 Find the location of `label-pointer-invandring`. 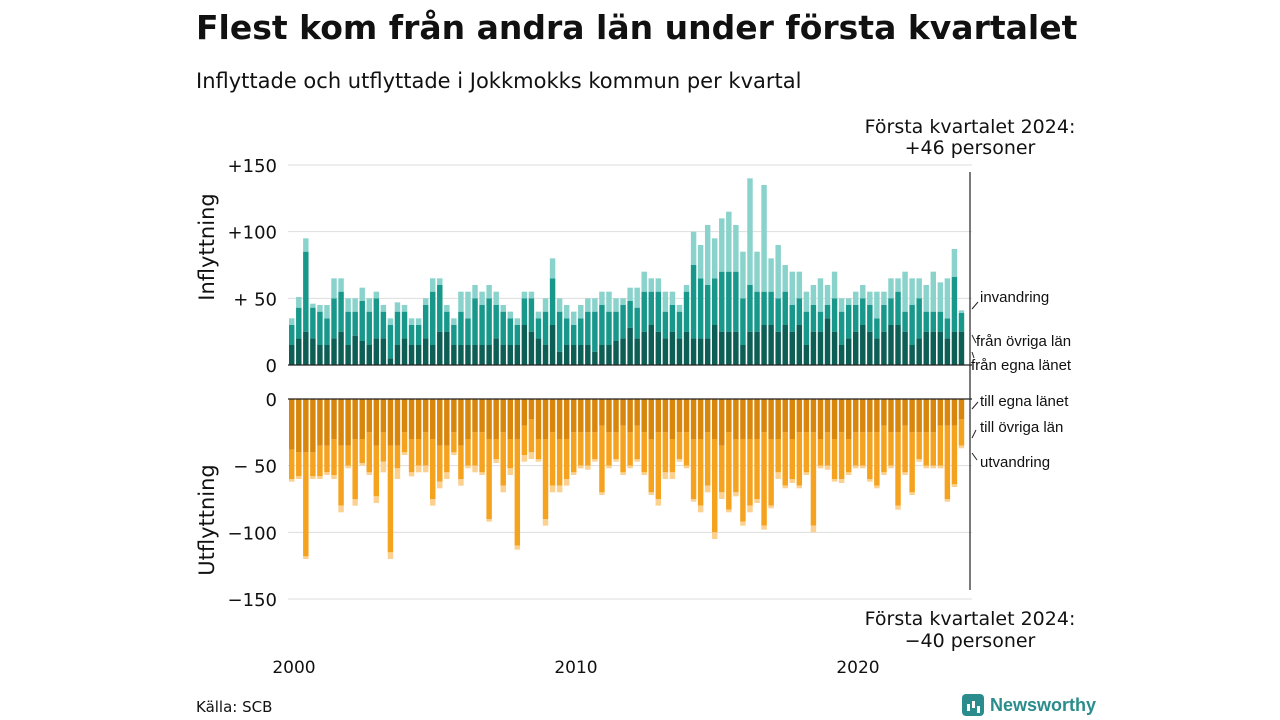

label-pointer-invandring is located at coordinates (975, 305).